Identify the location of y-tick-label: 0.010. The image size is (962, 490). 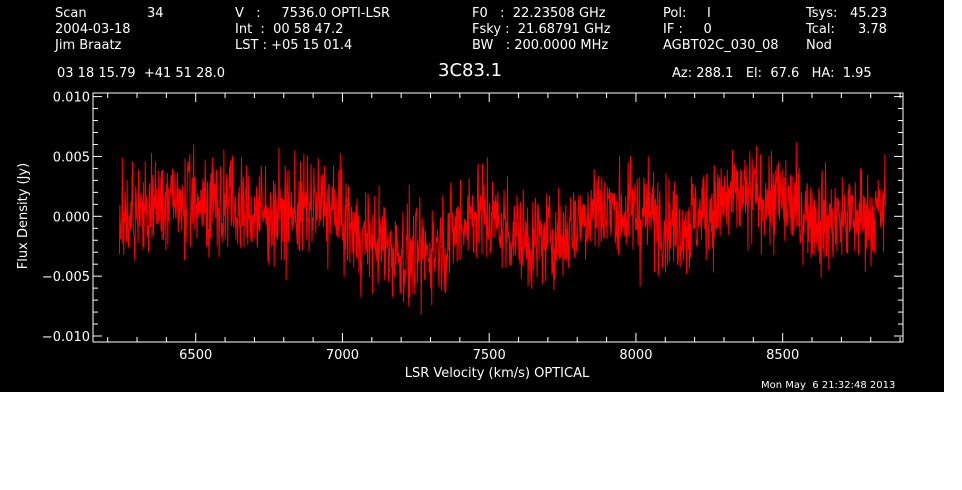
(71, 98).